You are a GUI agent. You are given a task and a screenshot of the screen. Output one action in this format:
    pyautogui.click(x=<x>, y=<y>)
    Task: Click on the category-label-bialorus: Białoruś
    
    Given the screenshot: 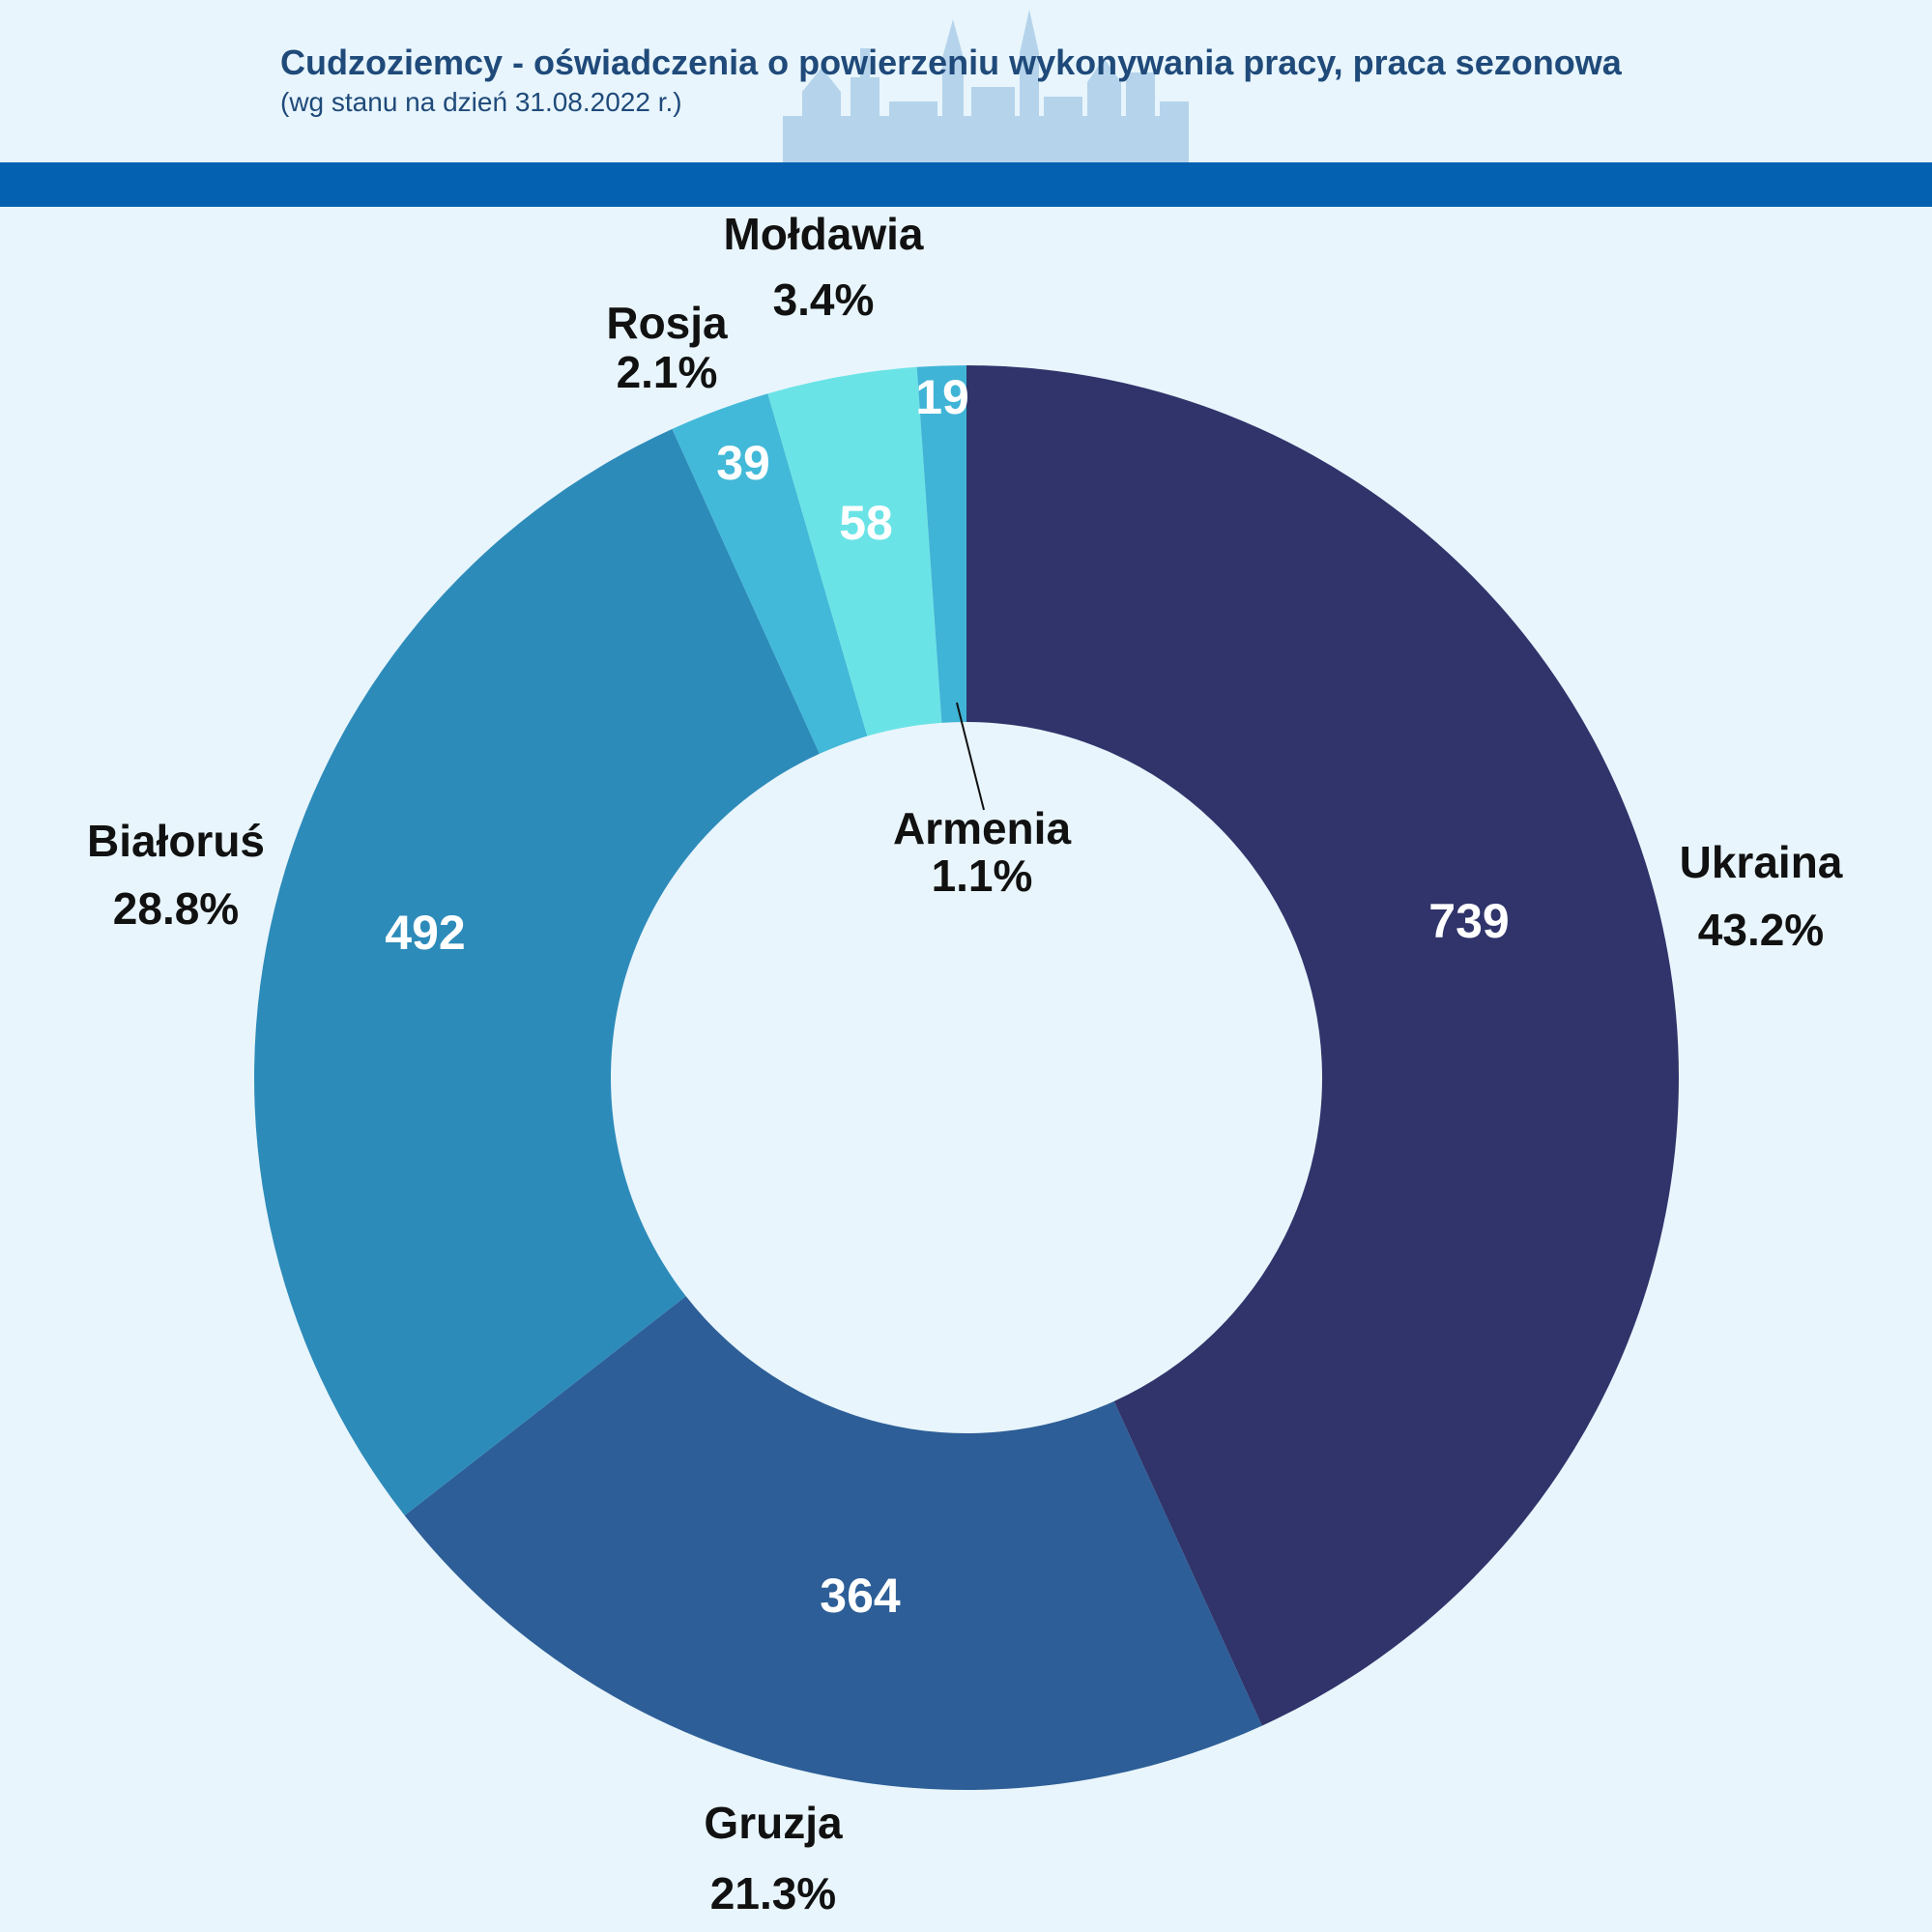 What is the action you would take?
    pyautogui.click(x=176, y=841)
    